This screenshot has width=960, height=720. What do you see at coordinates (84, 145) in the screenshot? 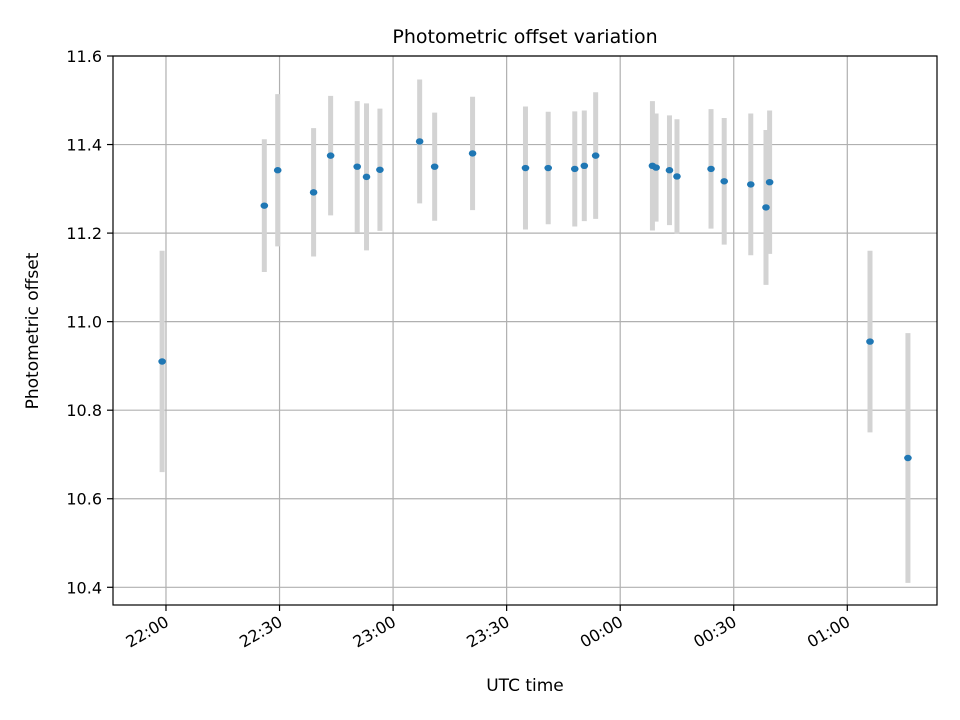
I see `y-tick-label: 11.4` at bounding box center [84, 145].